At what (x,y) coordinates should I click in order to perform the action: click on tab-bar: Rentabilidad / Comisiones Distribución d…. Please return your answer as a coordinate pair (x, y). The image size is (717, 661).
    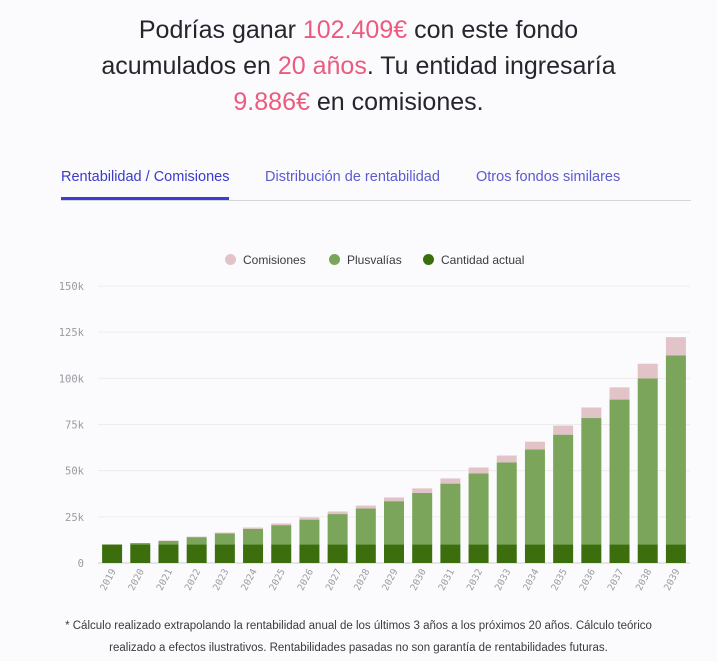
    Looking at the image, I should click on (376, 180).